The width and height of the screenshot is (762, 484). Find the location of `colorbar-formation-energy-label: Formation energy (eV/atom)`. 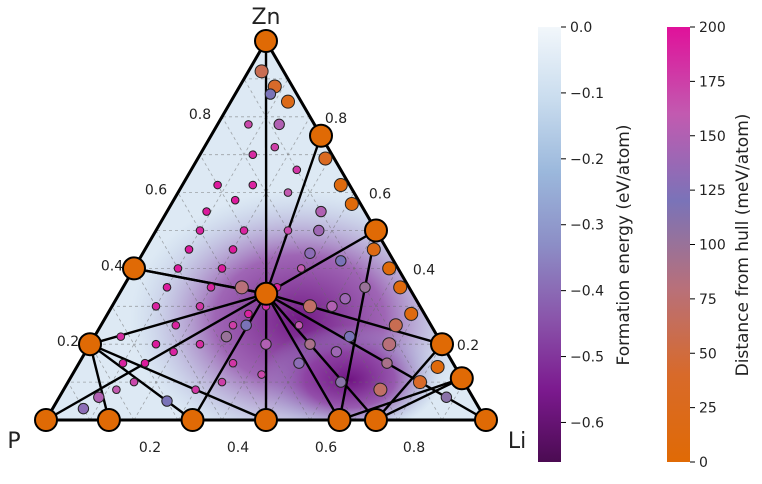

colorbar-formation-energy-label: Formation energy (eV/atom) is located at coordinates (624, 245).